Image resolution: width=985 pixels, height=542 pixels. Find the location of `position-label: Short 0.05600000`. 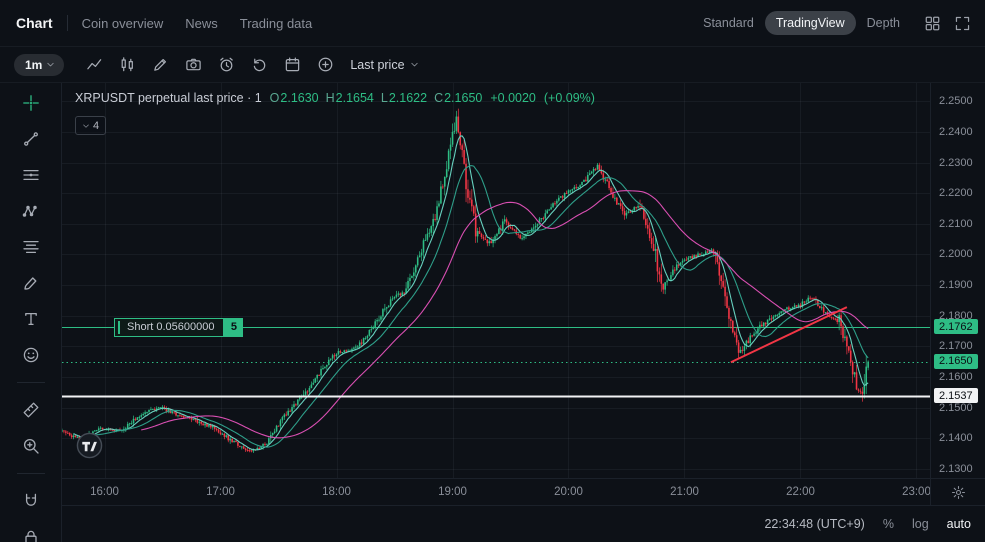

position-label: Short 0.05600000 is located at coordinates (171, 327).